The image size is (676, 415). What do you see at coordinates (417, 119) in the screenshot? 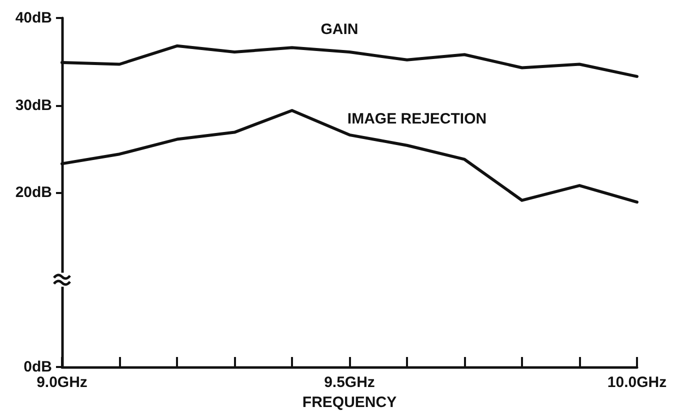
I see `series-label: IMAGE REJECTION` at bounding box center [417, 119].